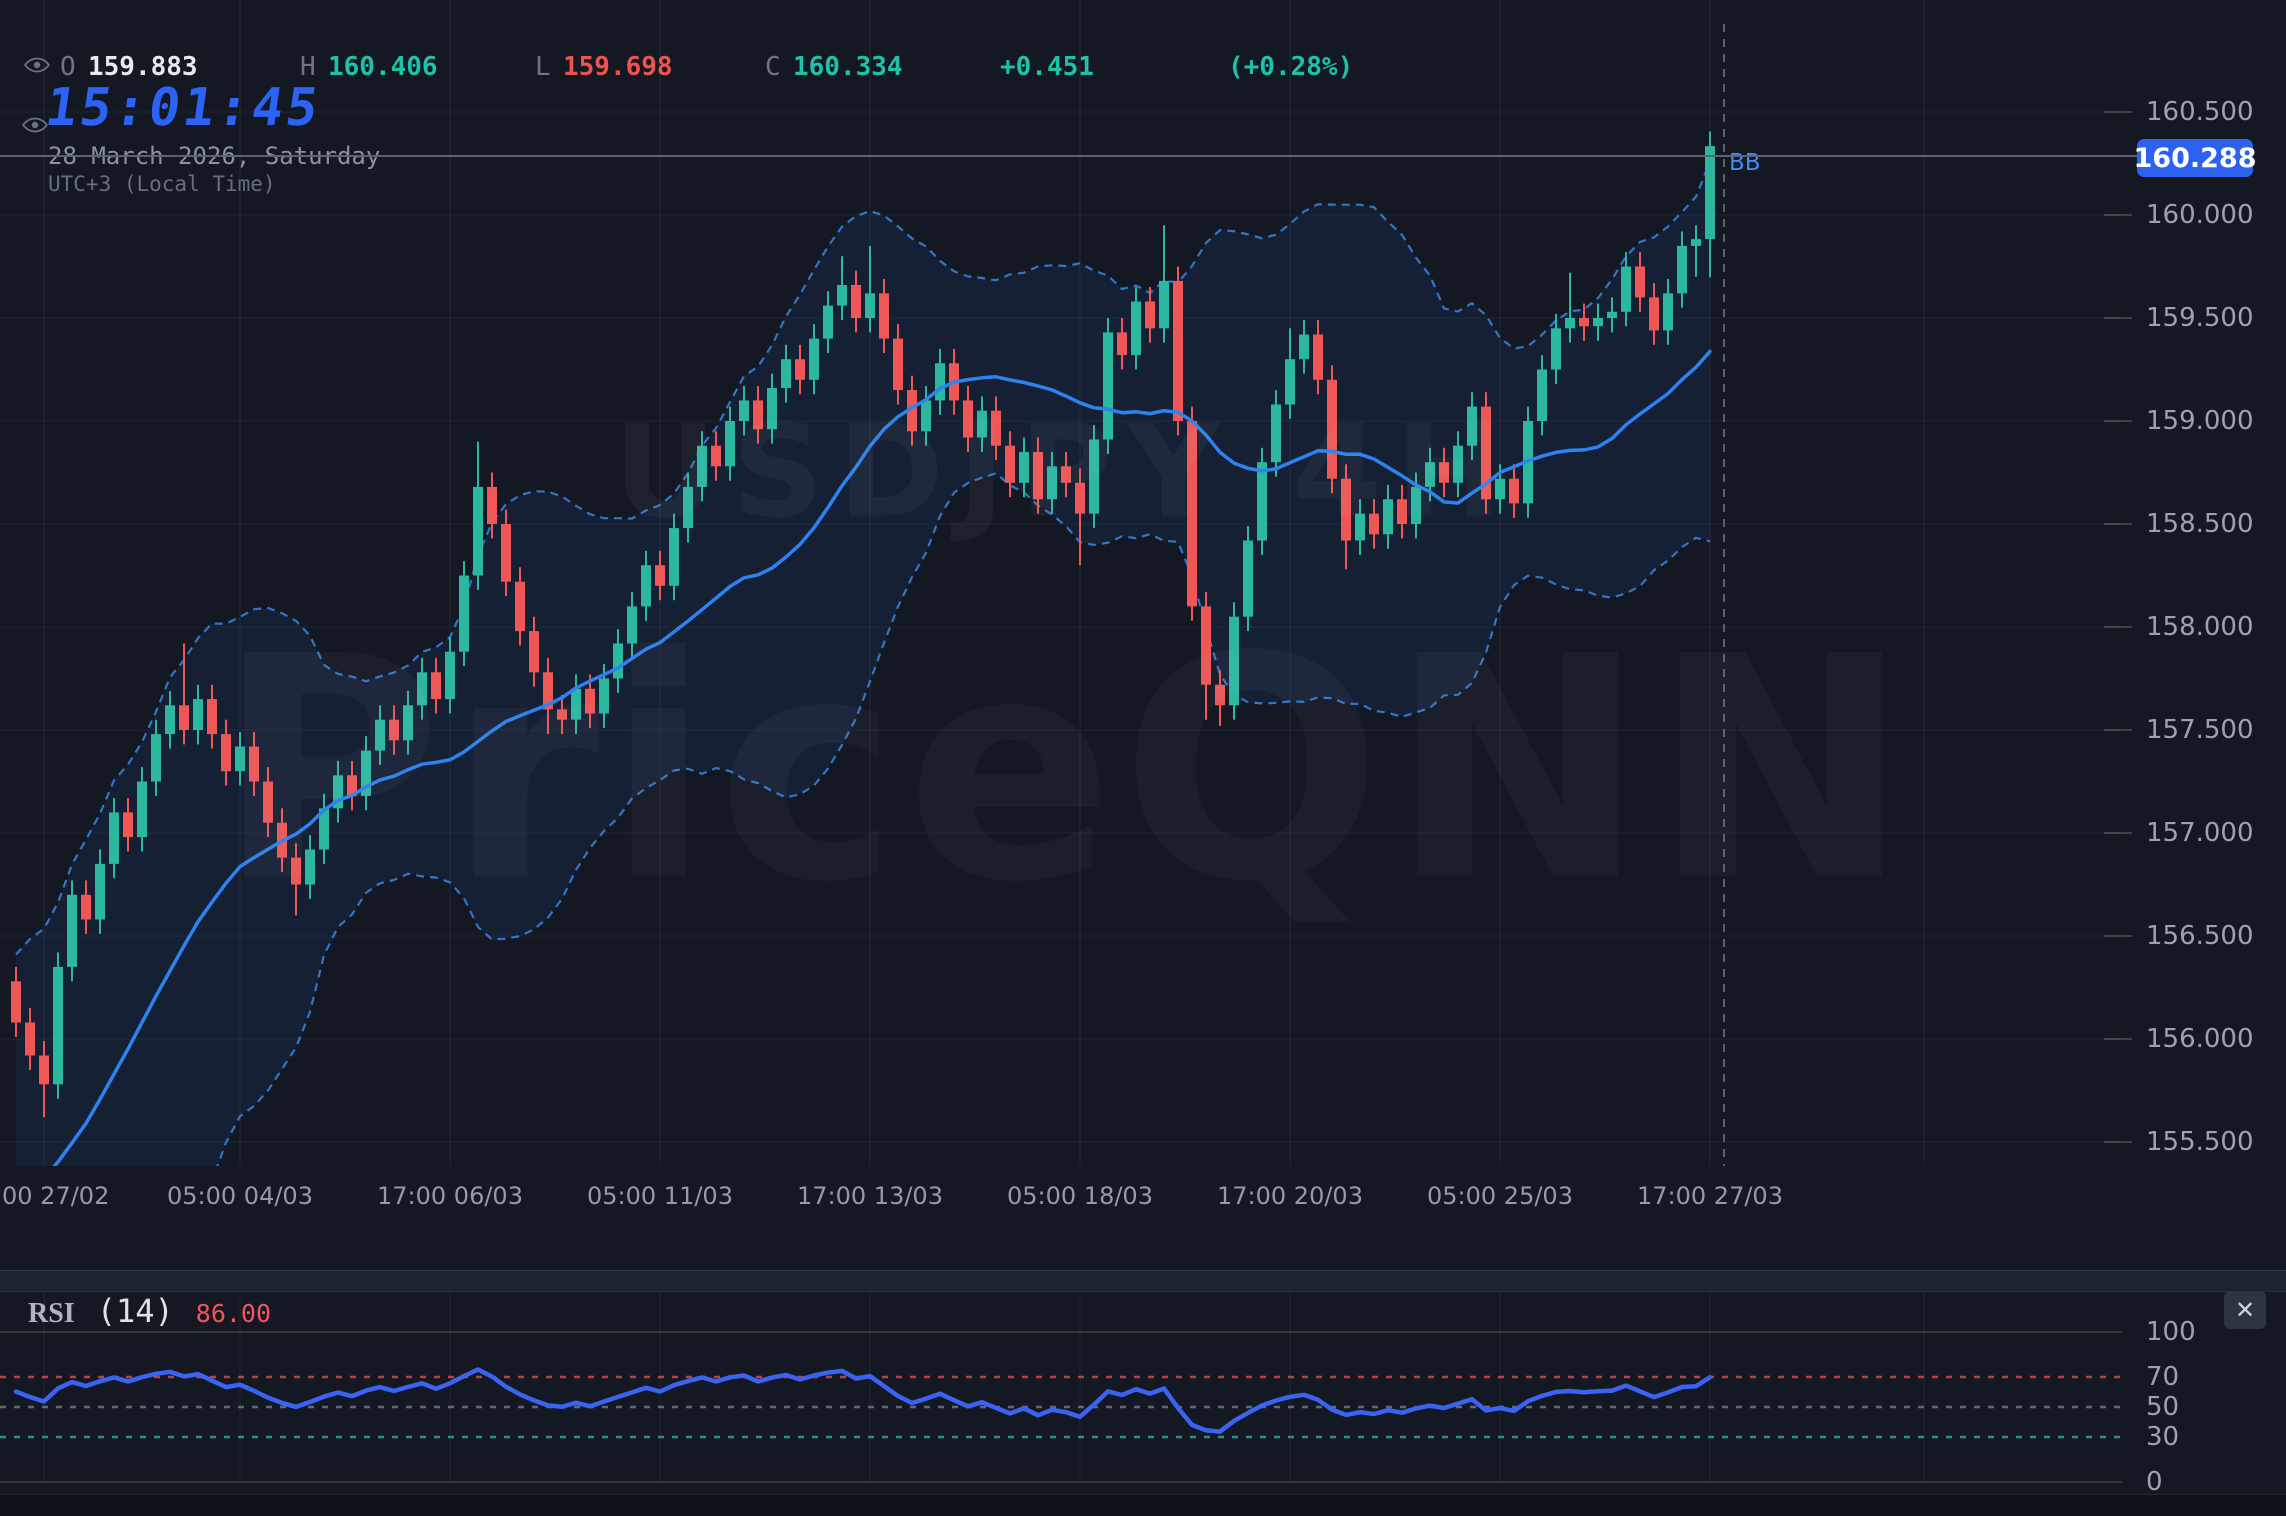 The height and width of the screenshot is (1516, 2286). What do you see at coordinates (870, 1196) in the screenshot?
I see `time-tick-label: 17:00 13/03` at bounding box center [870, 1196].